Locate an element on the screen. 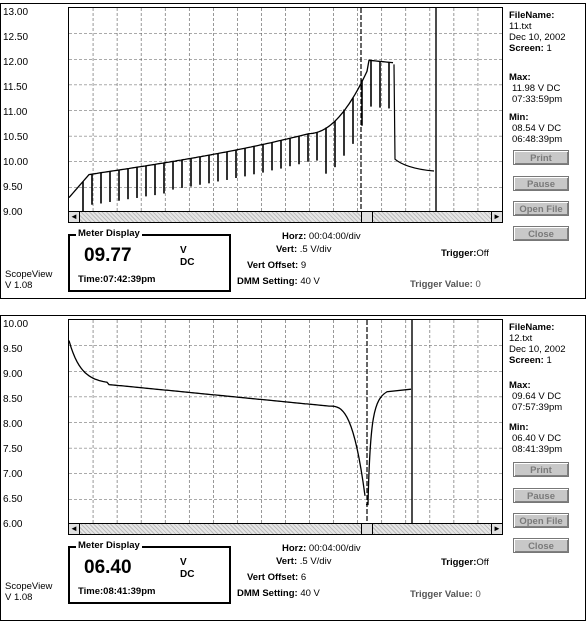 Image resolution: width=588 pixels, height=624 pixels. min-value: 08.54 V DC is located at coordinates (537, 128).